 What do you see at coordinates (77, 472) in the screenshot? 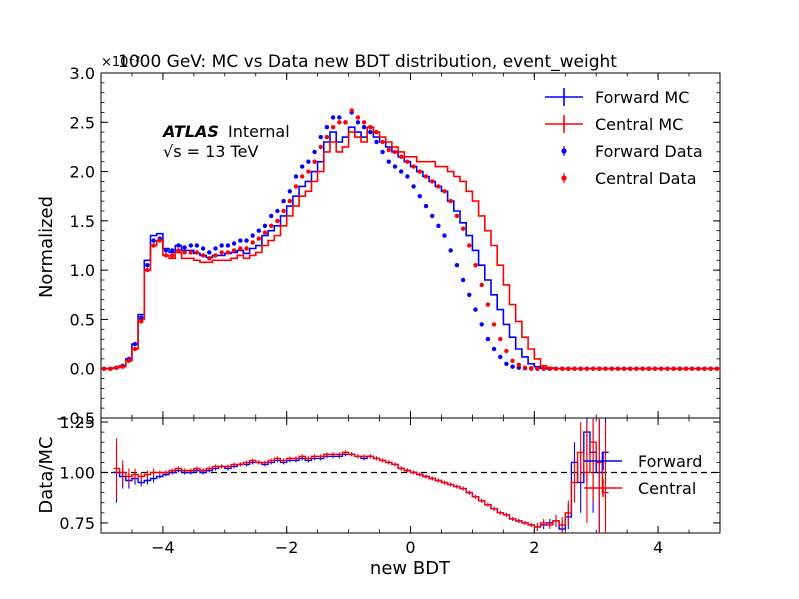
I see `ratio-y-tick-label: 1.00` at bounding box center [77, 472].